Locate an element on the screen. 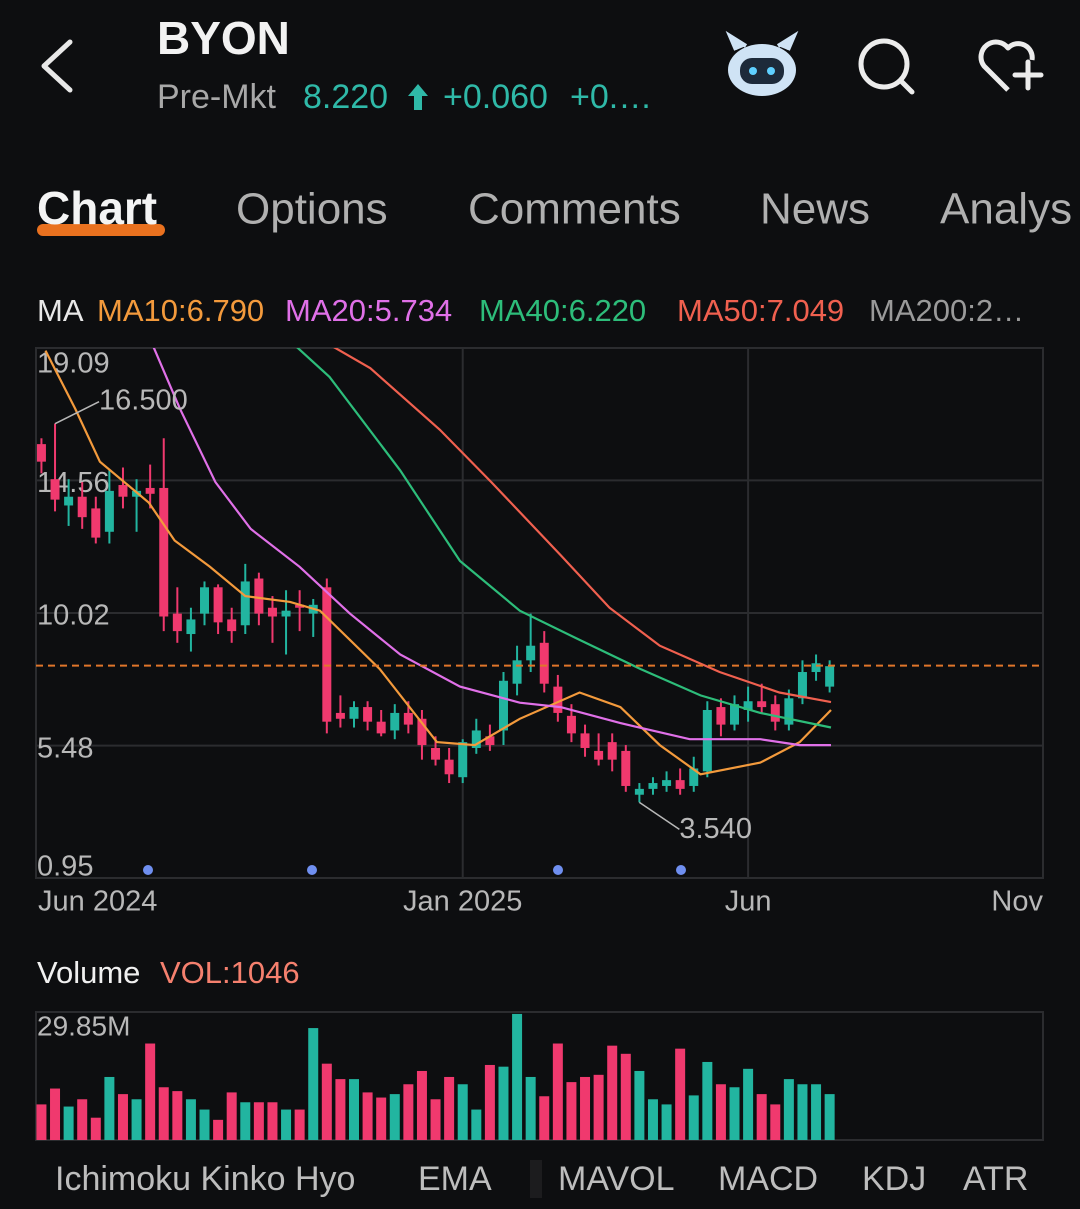 This screenshot has height=1209, width=1080. robot-ears is located at coordinates (762, 40).